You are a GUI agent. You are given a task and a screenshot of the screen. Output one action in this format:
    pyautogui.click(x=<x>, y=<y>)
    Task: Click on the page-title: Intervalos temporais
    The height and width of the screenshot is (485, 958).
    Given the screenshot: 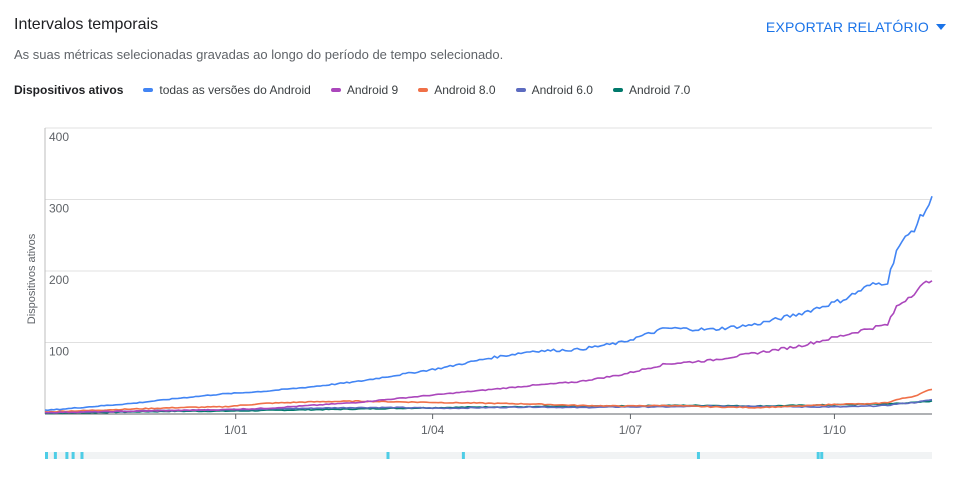 What is the action you would take?
    pyautogui.click(x=86, y=24)
    